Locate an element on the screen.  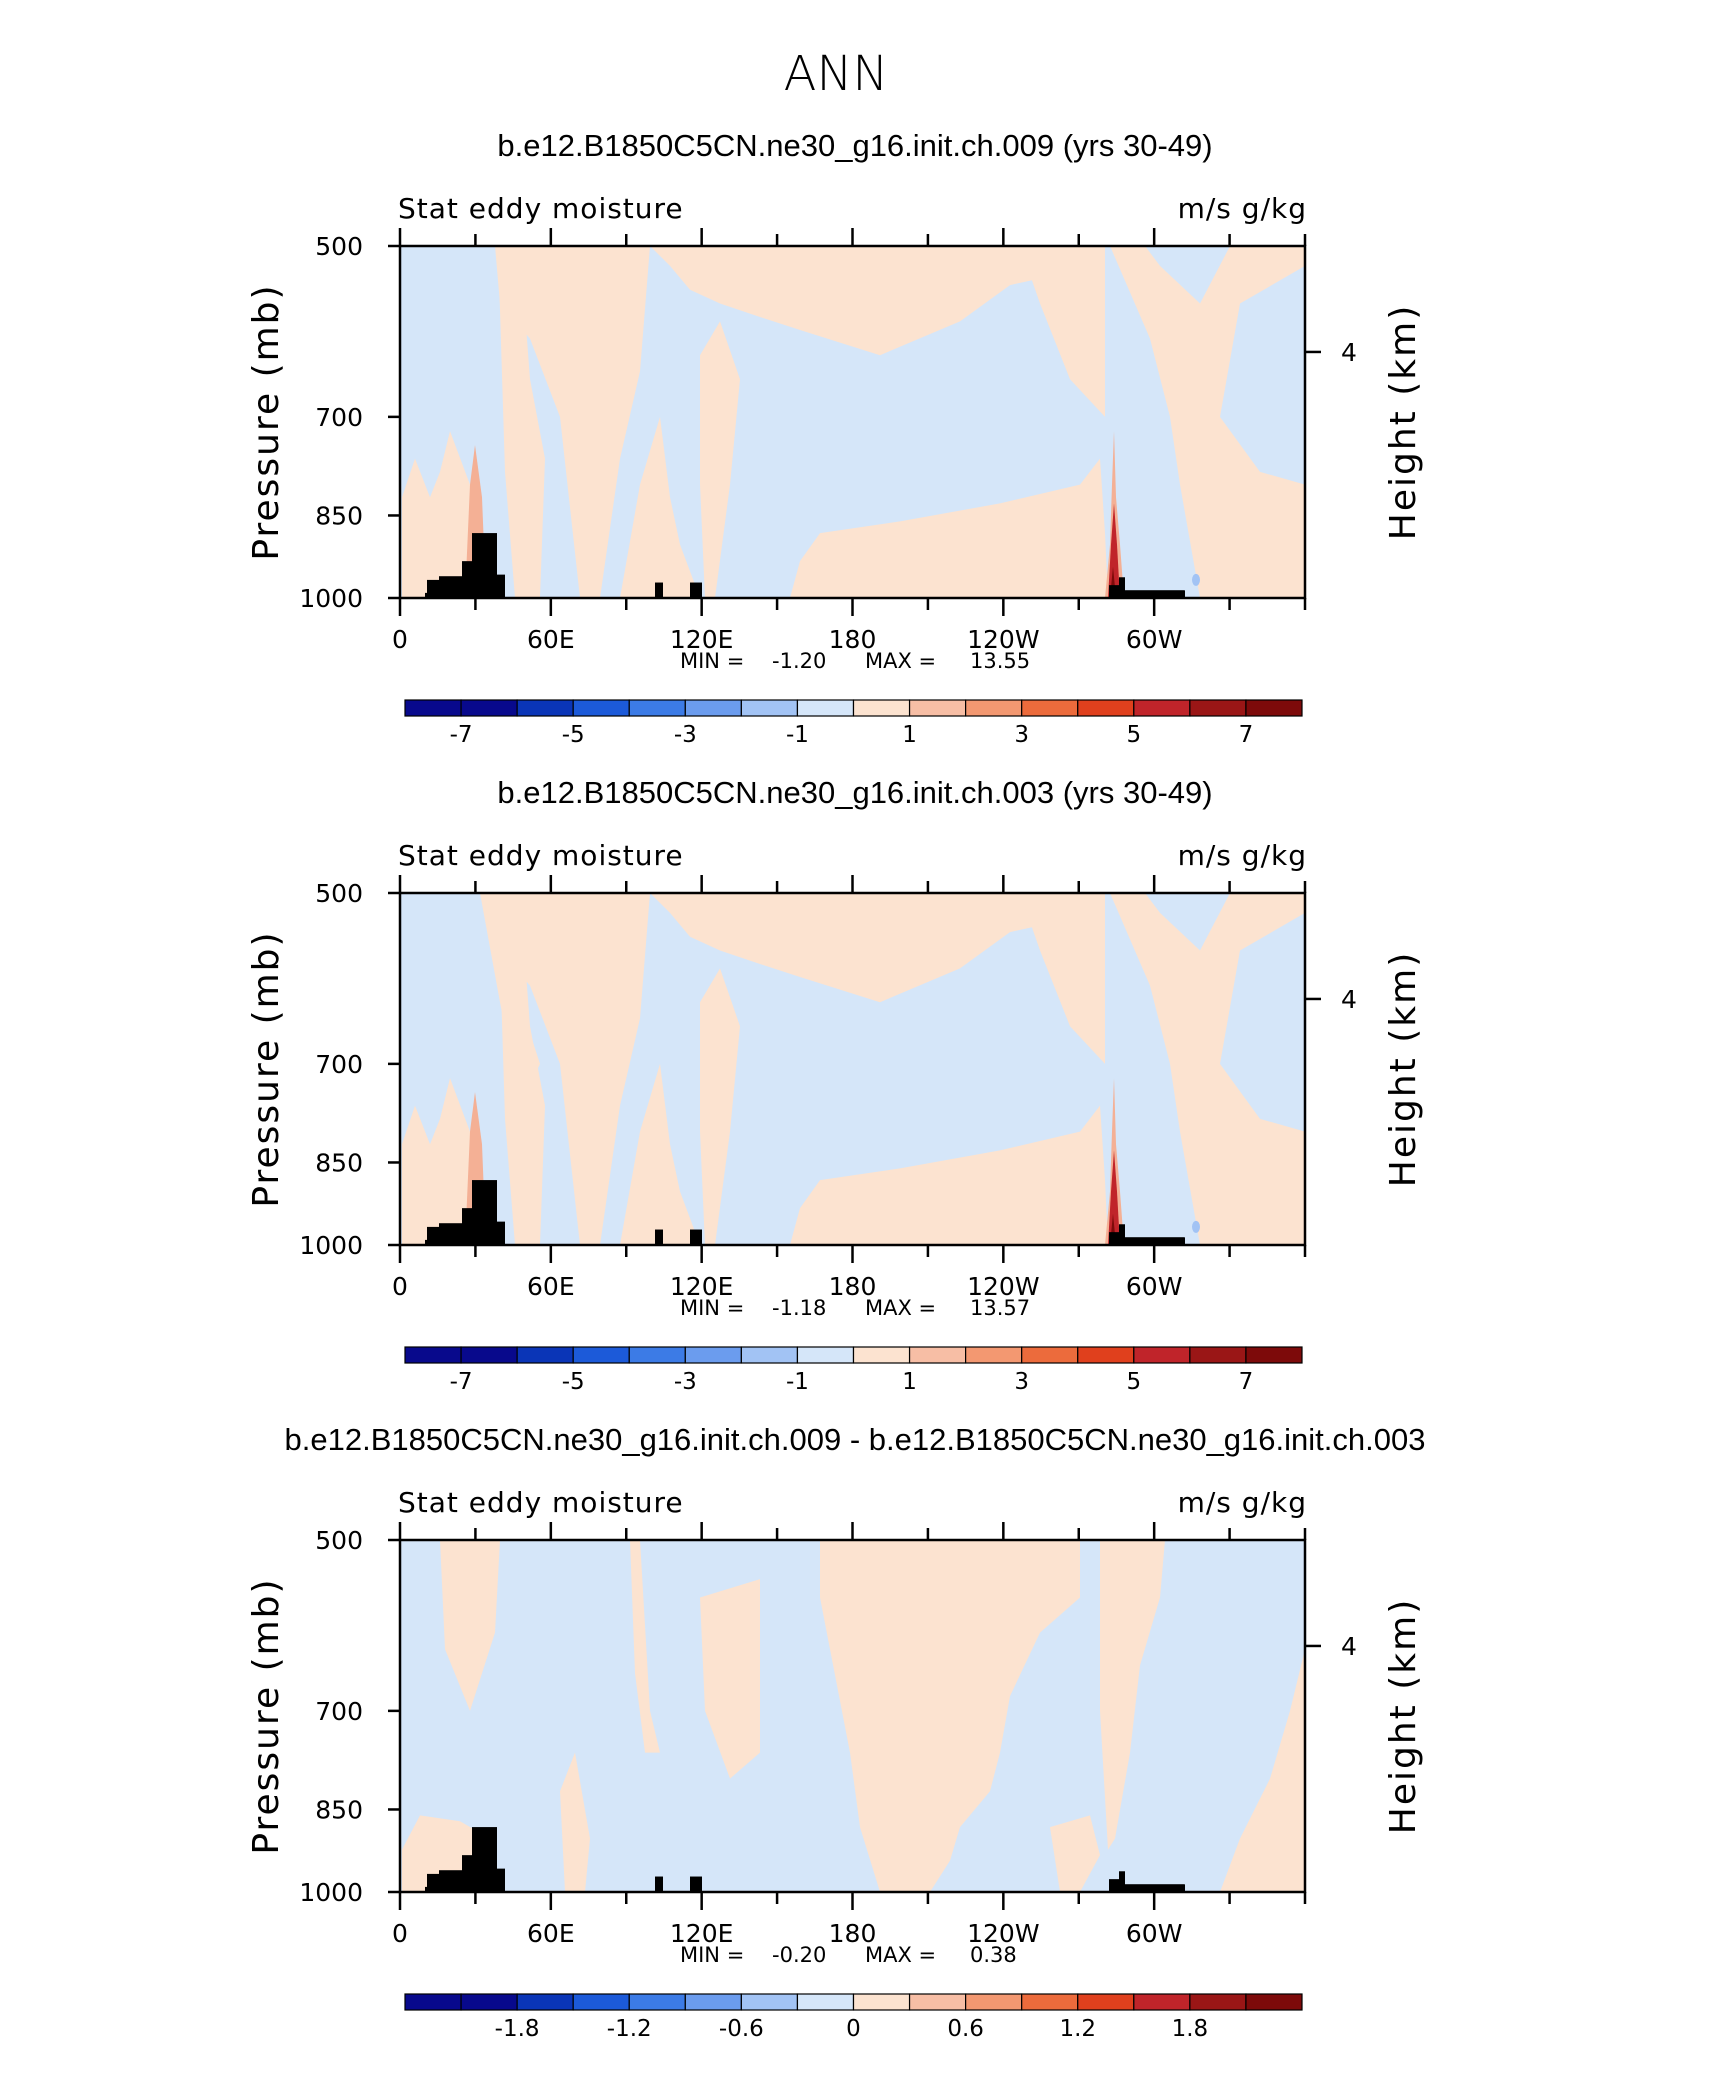
colorbar-label: -0.6 is located at coordinates (741, 2029).